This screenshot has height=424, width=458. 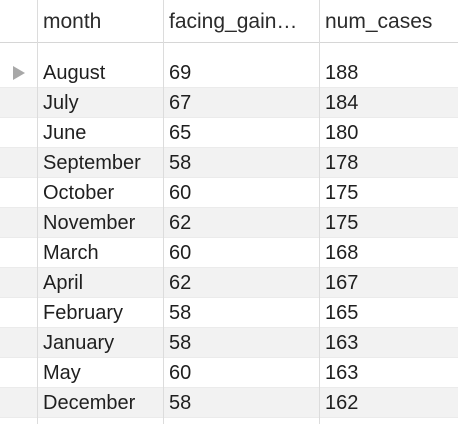 I want to click on table-row: December 58 162, so click(x=229, y=403).